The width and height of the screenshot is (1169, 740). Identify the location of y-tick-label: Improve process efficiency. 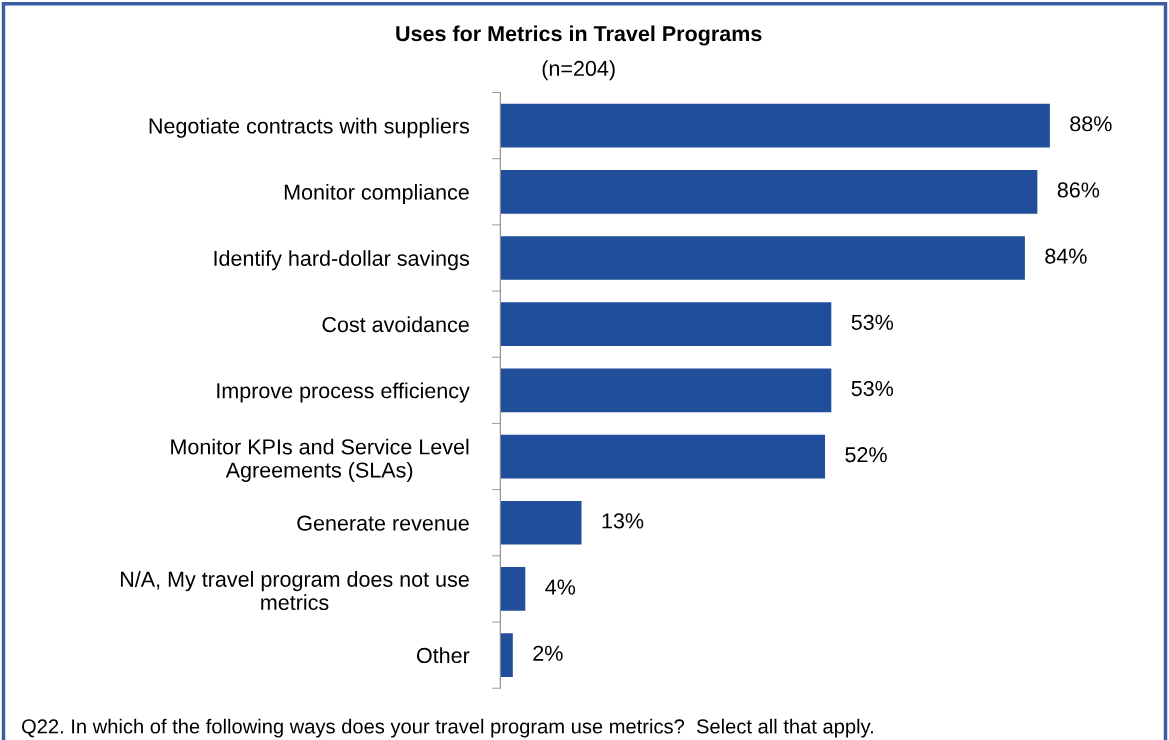
(343, 392).